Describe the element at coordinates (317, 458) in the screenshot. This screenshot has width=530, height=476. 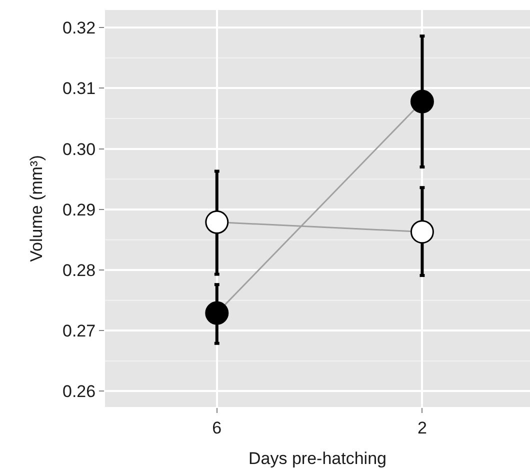
I see `x-axis-title: Days pre-hatching` at that location.